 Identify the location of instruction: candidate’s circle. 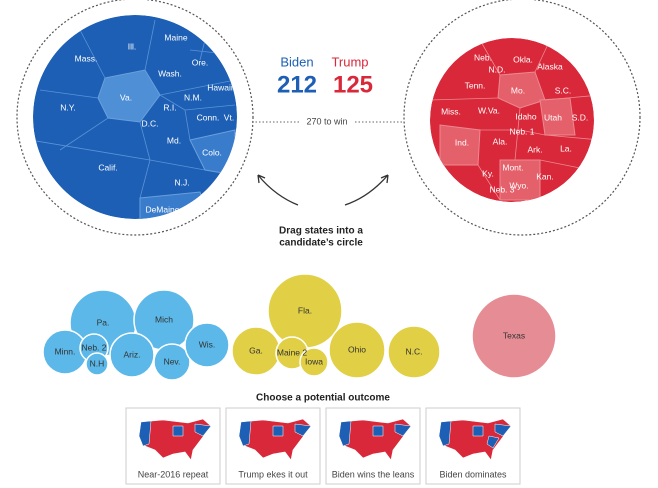
(321, 243).